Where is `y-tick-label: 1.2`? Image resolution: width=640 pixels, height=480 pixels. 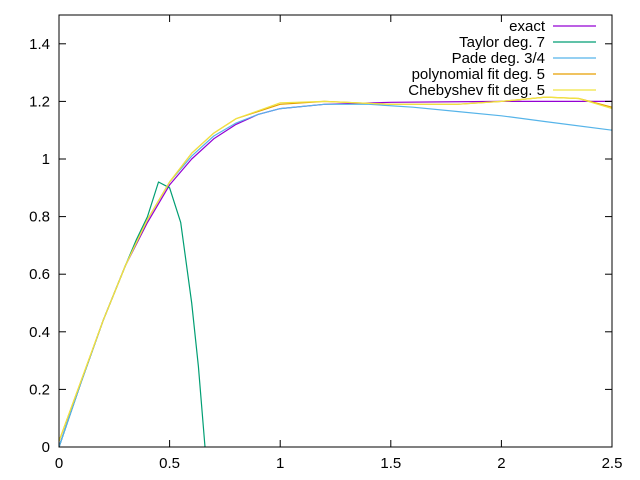
y-tick-label: 1.2 is located at coordinates (39, 101).